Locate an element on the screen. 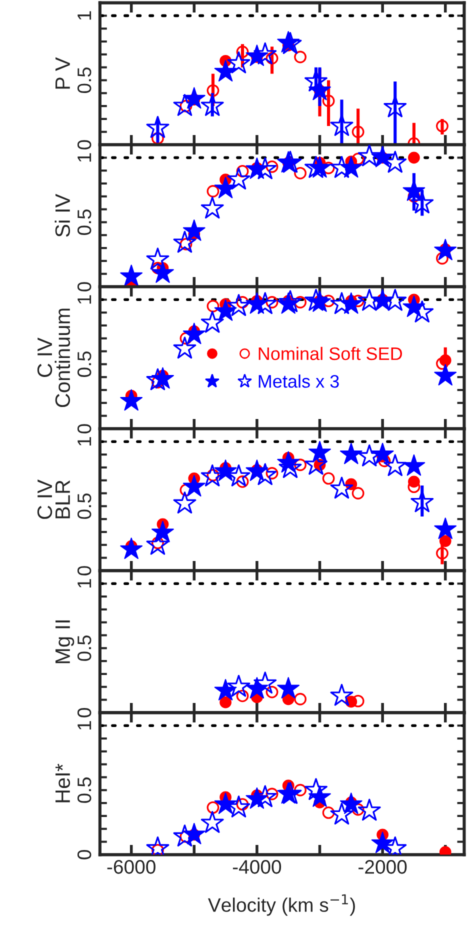 This screenshot has width=467, height=930. x-tick-label: -6000 is located at coordinates (131, 867).